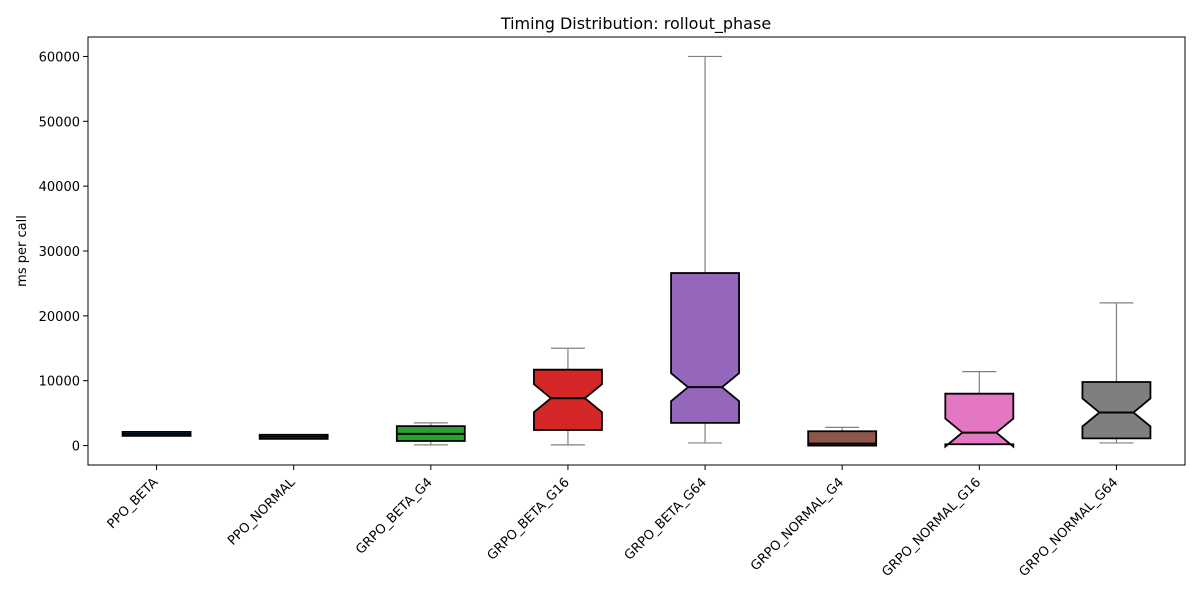  What do you see at coordinates (529, 519) in the screenshot?
I see `x-tick-label: GRPO_BETA_G16` at bounding box center [529, 519].